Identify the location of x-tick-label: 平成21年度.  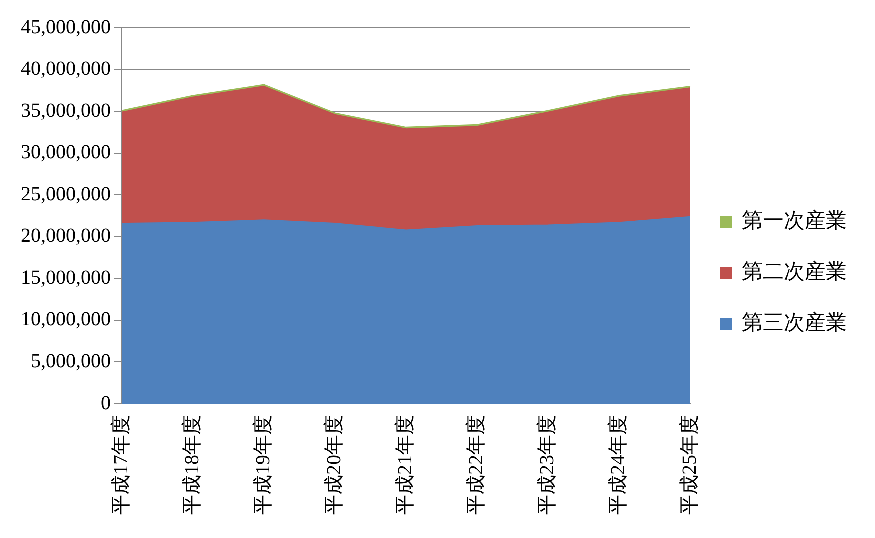
(405, 465).